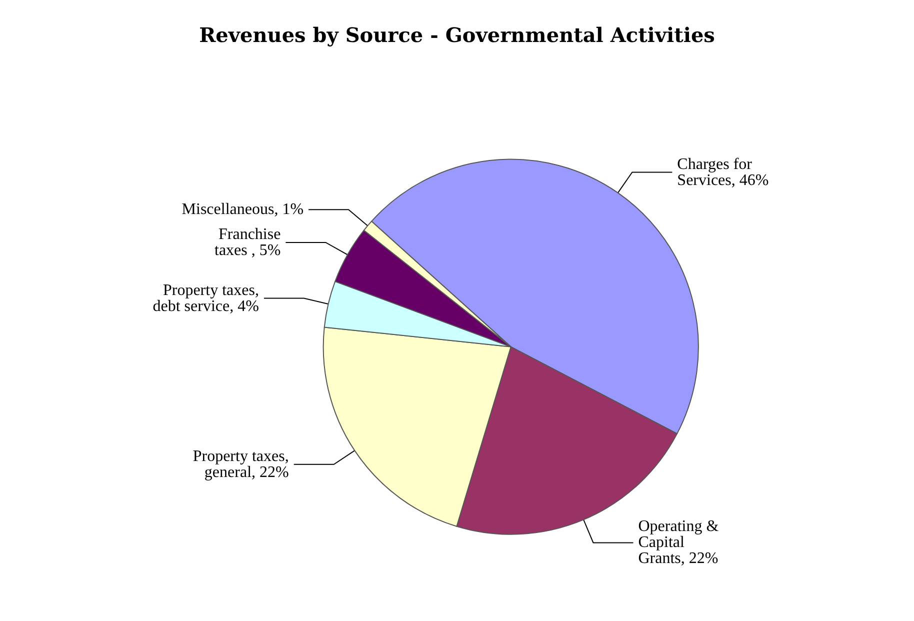 Image resolution: width=914 pixels, height=621 pixels. Describe the element at coordinates (205, 298) in the screenshot. I see `slice-label: Property taxes, debt service, 4%` at that location.